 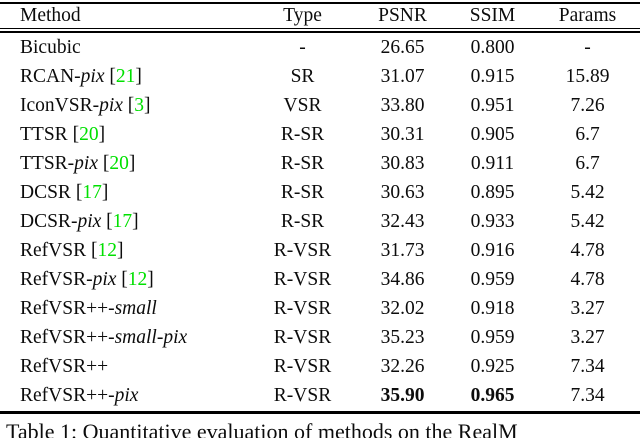 What do you see at coordinates (125, 106) in the screenshot?
I see `method-cell: IconVSR-pix [3]` at bounding box center [125, 106].